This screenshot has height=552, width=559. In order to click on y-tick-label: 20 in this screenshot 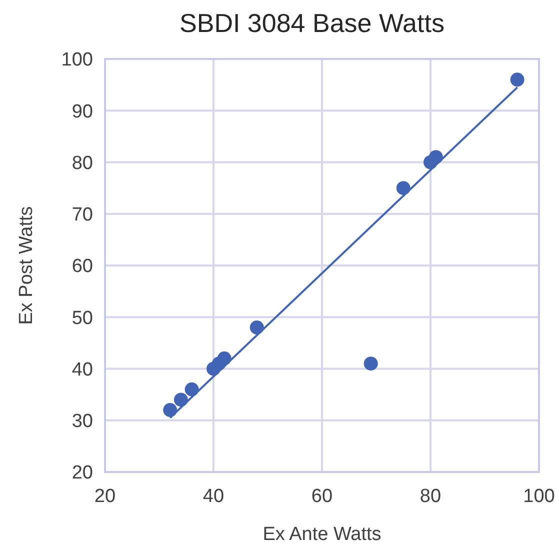, I will do `click(82, 473)`.